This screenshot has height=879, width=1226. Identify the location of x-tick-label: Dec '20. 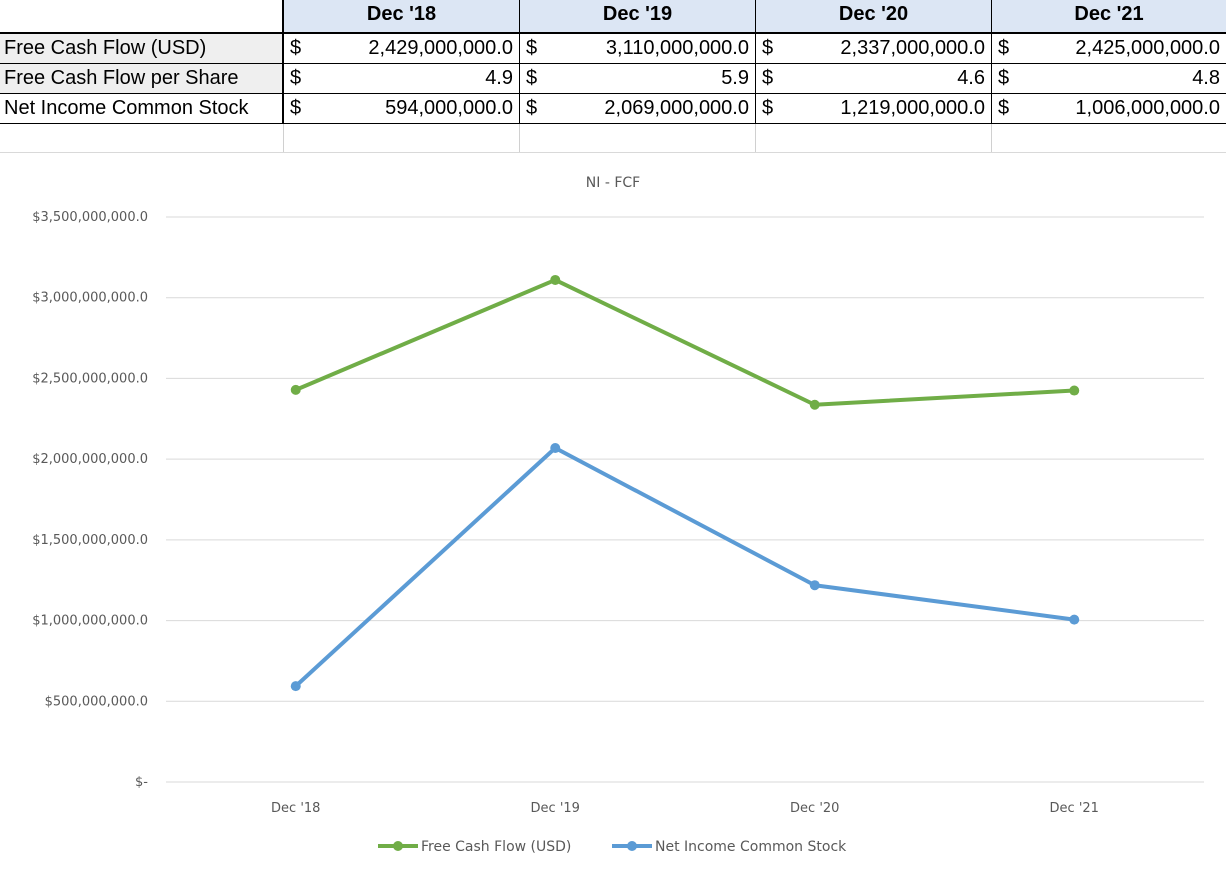
(814, 808).